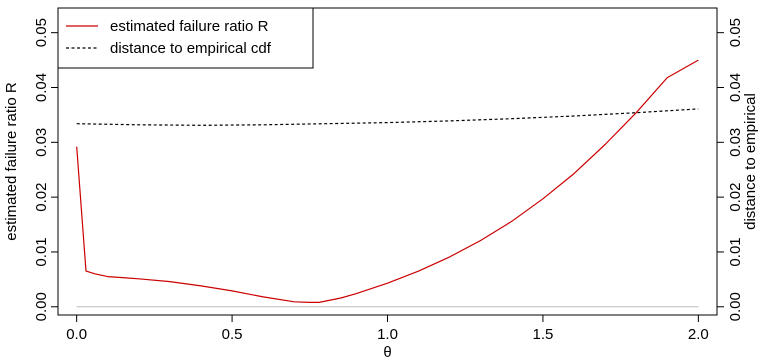 The image size is (766, 362). I want to click on x-axis-title: θ, so click(387, 352).